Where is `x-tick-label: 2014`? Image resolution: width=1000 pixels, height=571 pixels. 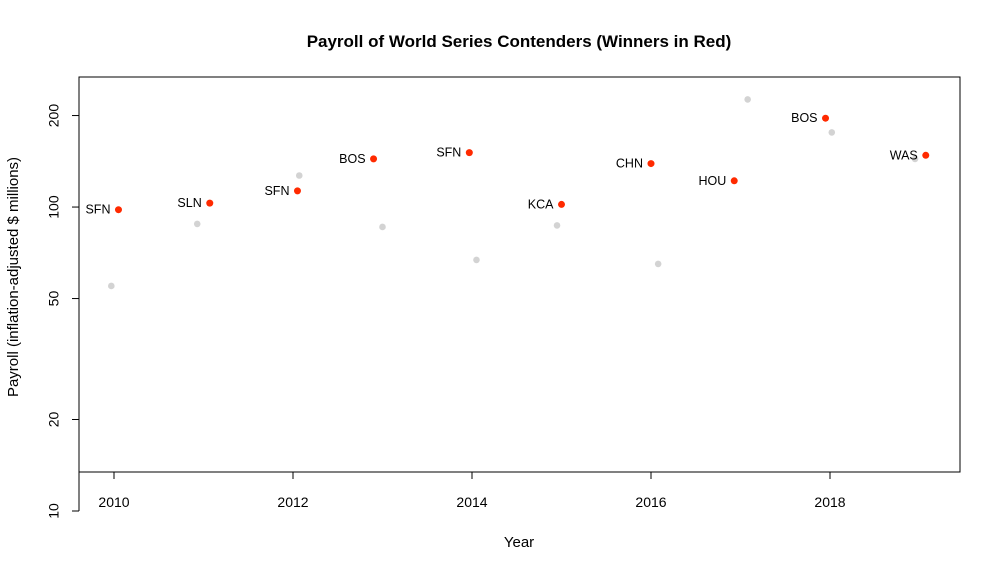 x-tick-label: 2014 is located at coordinates (471, 502).